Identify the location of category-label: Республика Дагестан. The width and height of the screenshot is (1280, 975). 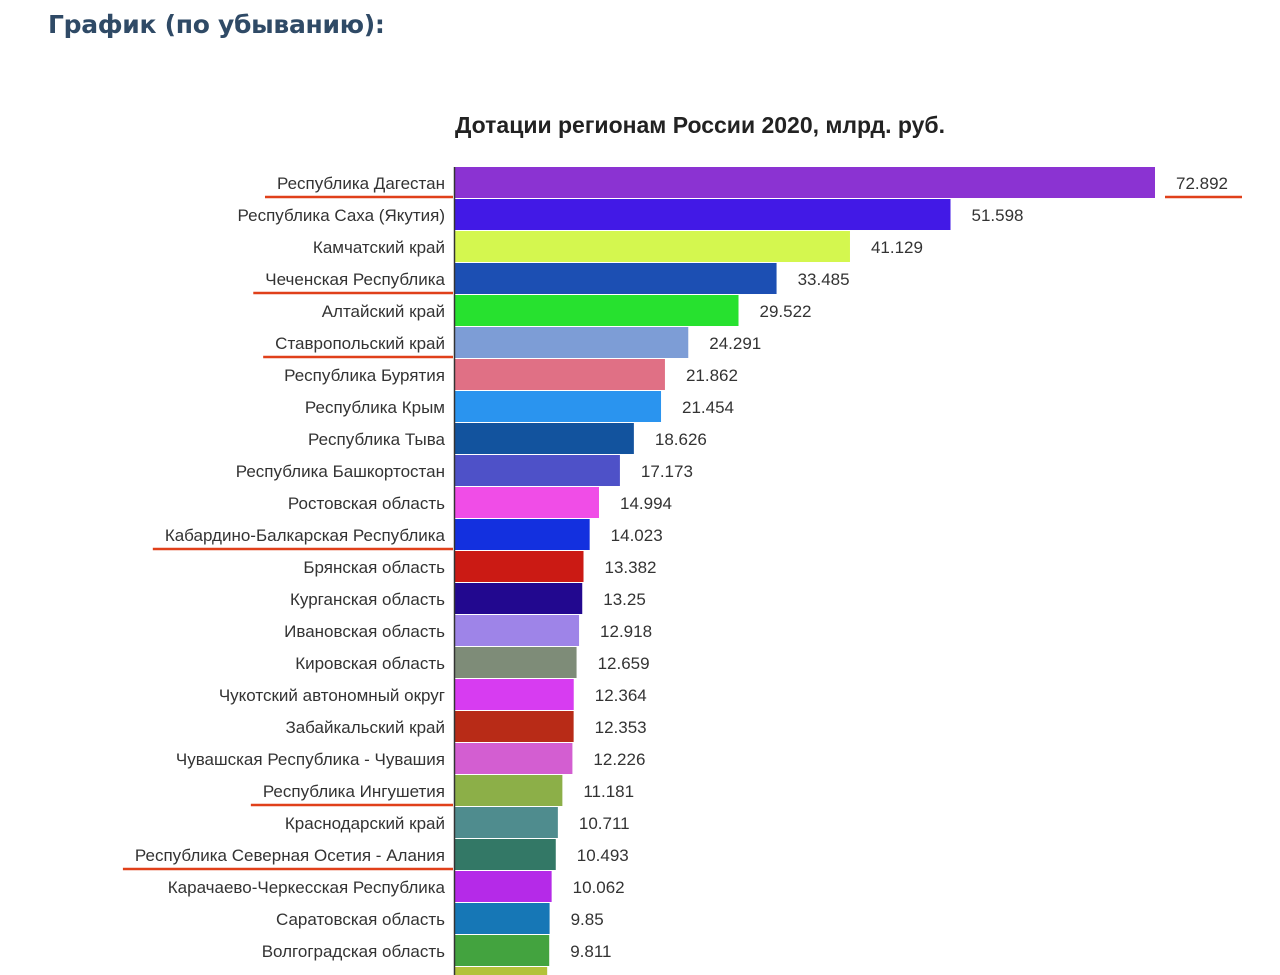
(361, 183).